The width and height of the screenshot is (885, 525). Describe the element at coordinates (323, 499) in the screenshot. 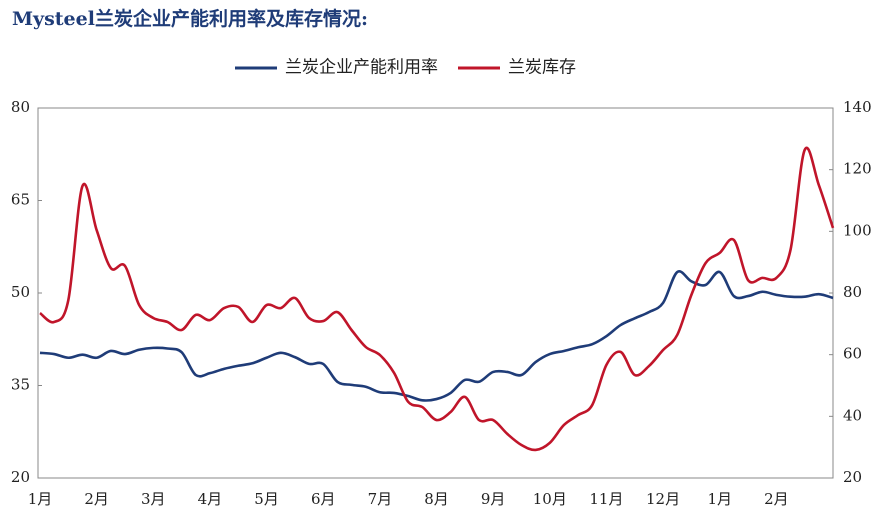

I see `x-tick-label: 6月` at that location.